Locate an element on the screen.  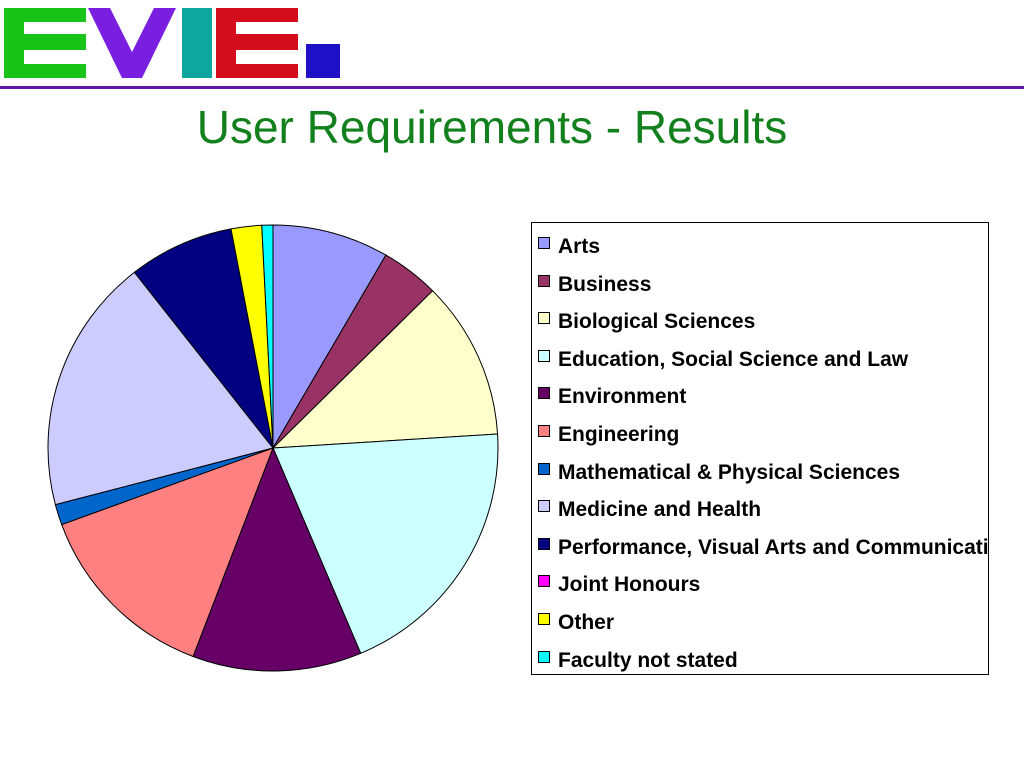
legend-item: Faculty not stated is located at coordinates (638, 660).